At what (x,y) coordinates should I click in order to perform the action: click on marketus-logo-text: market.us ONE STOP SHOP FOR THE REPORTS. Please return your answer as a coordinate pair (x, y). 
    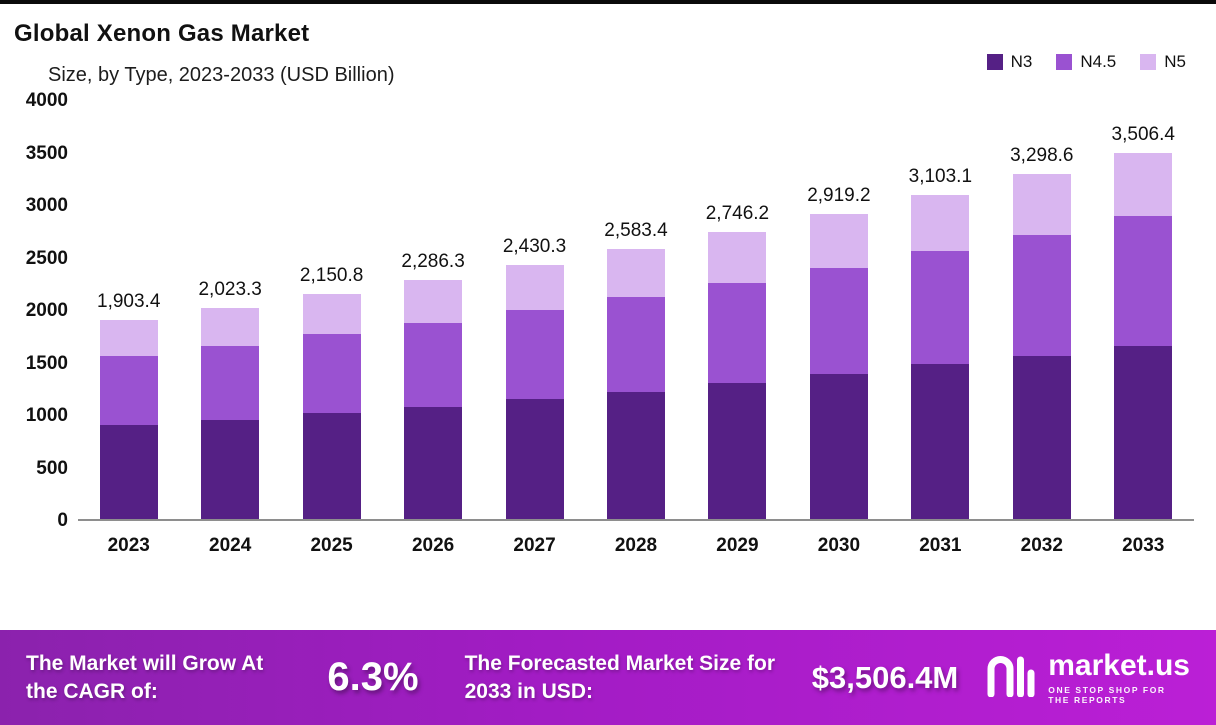
    Looking at the image, I should click on (1119, 677).